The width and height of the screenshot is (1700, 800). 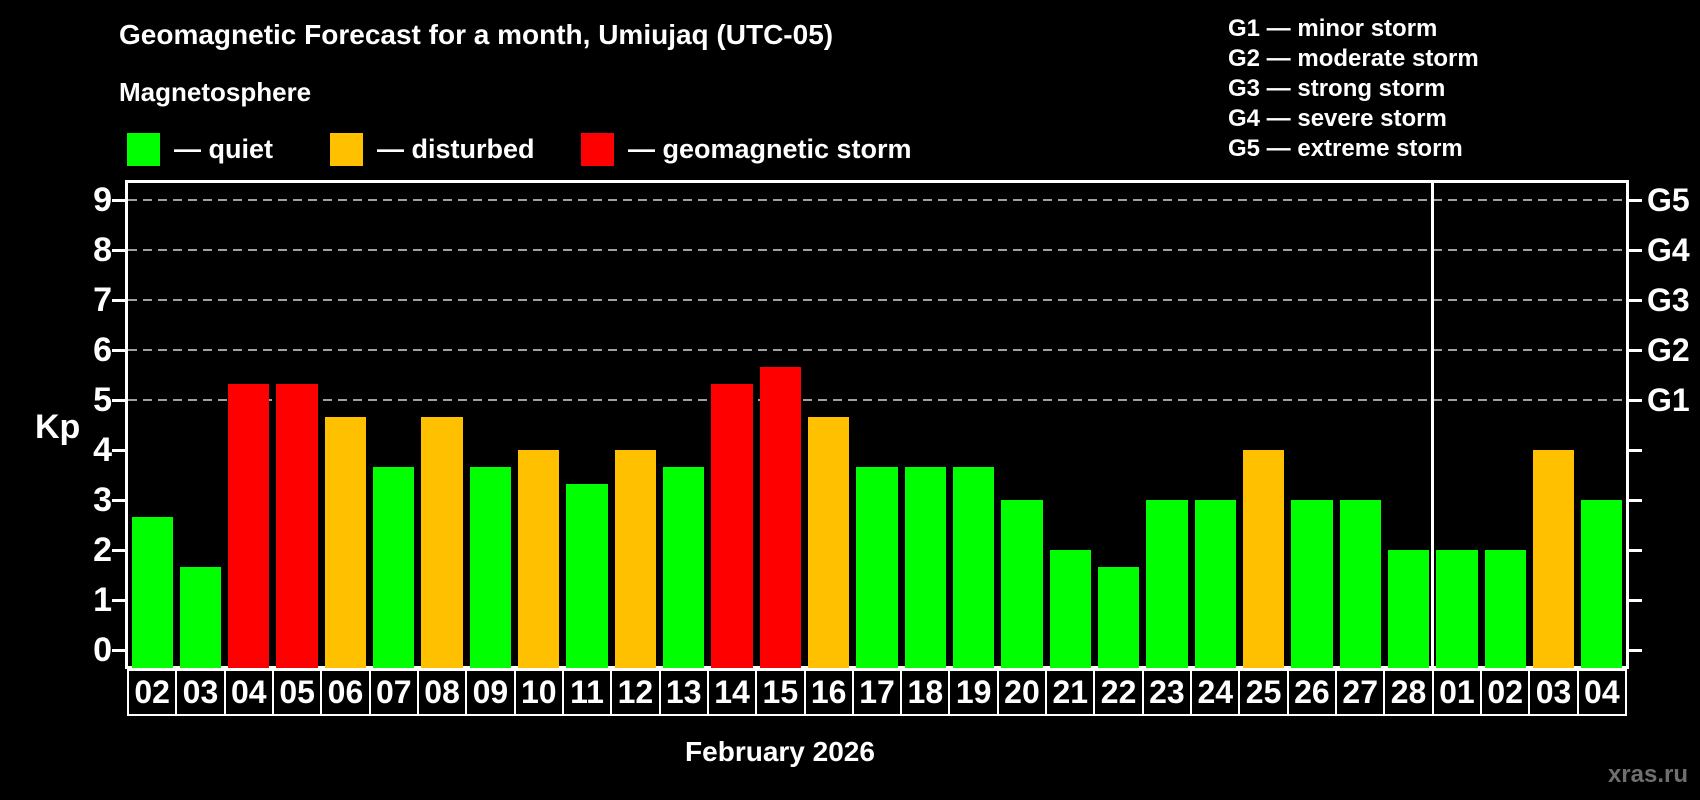 What do you see at coordinates (877, 400) in the screenshot?
I see `gridline-kp5` at bounding box center [877, 400].